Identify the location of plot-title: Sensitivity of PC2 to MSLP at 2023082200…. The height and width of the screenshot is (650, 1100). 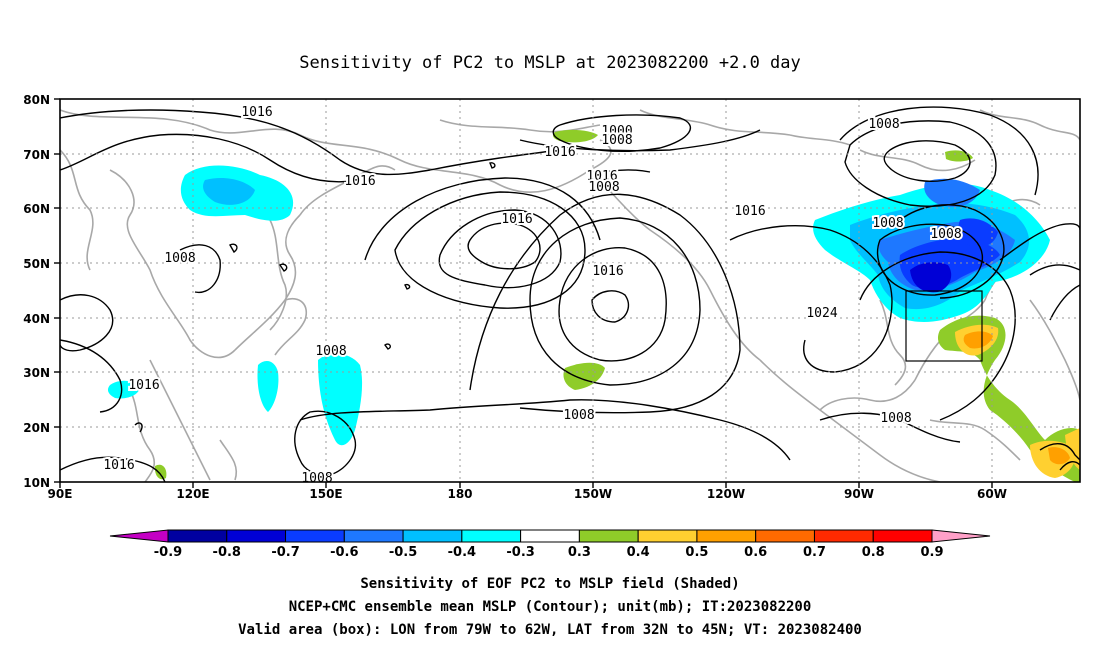
(550, 63).